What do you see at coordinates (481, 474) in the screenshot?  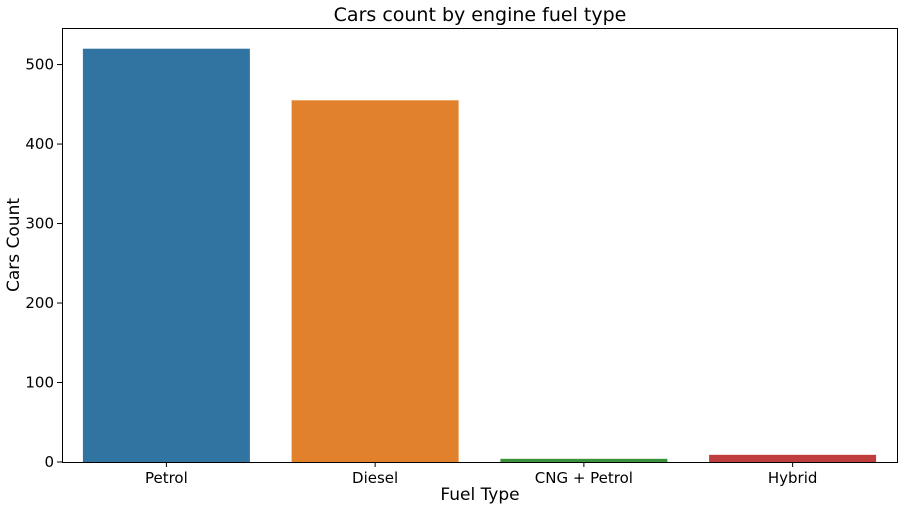 I see `x-axis: Petrol Diesel CNG + Petrol Hybrid` at bounding box center [481, 474].